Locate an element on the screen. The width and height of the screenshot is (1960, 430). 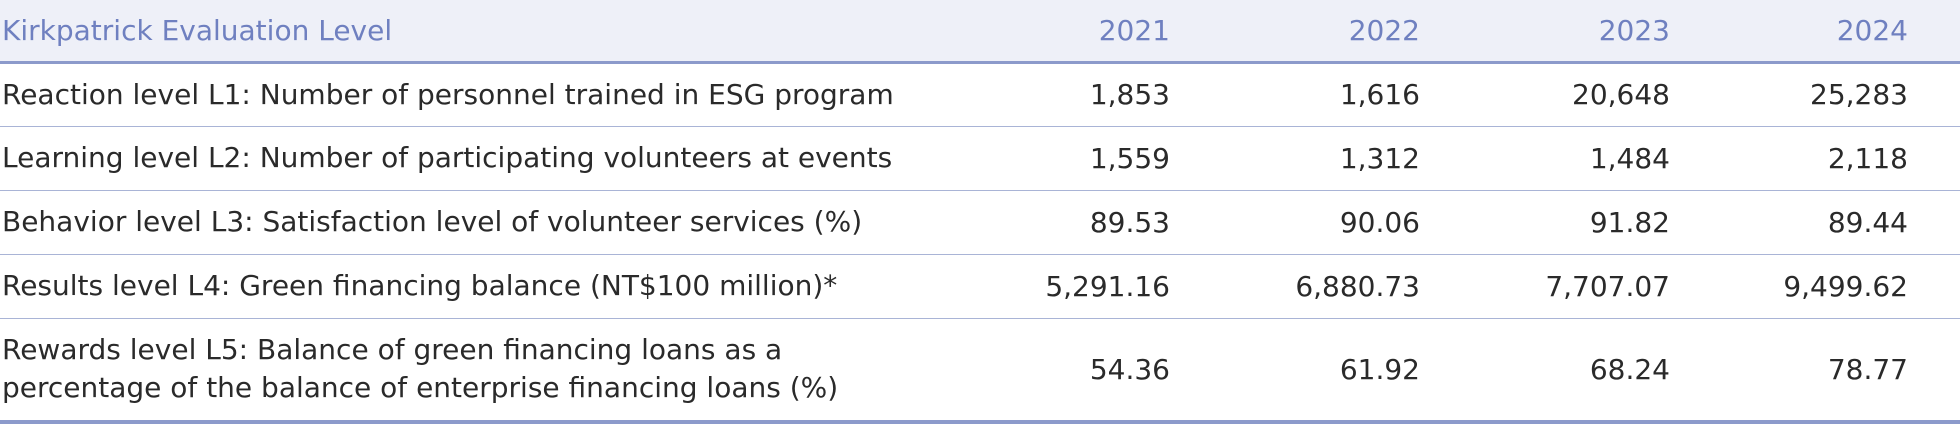
cell-value: 5,291.16 is located at coordinates (1107, 286).